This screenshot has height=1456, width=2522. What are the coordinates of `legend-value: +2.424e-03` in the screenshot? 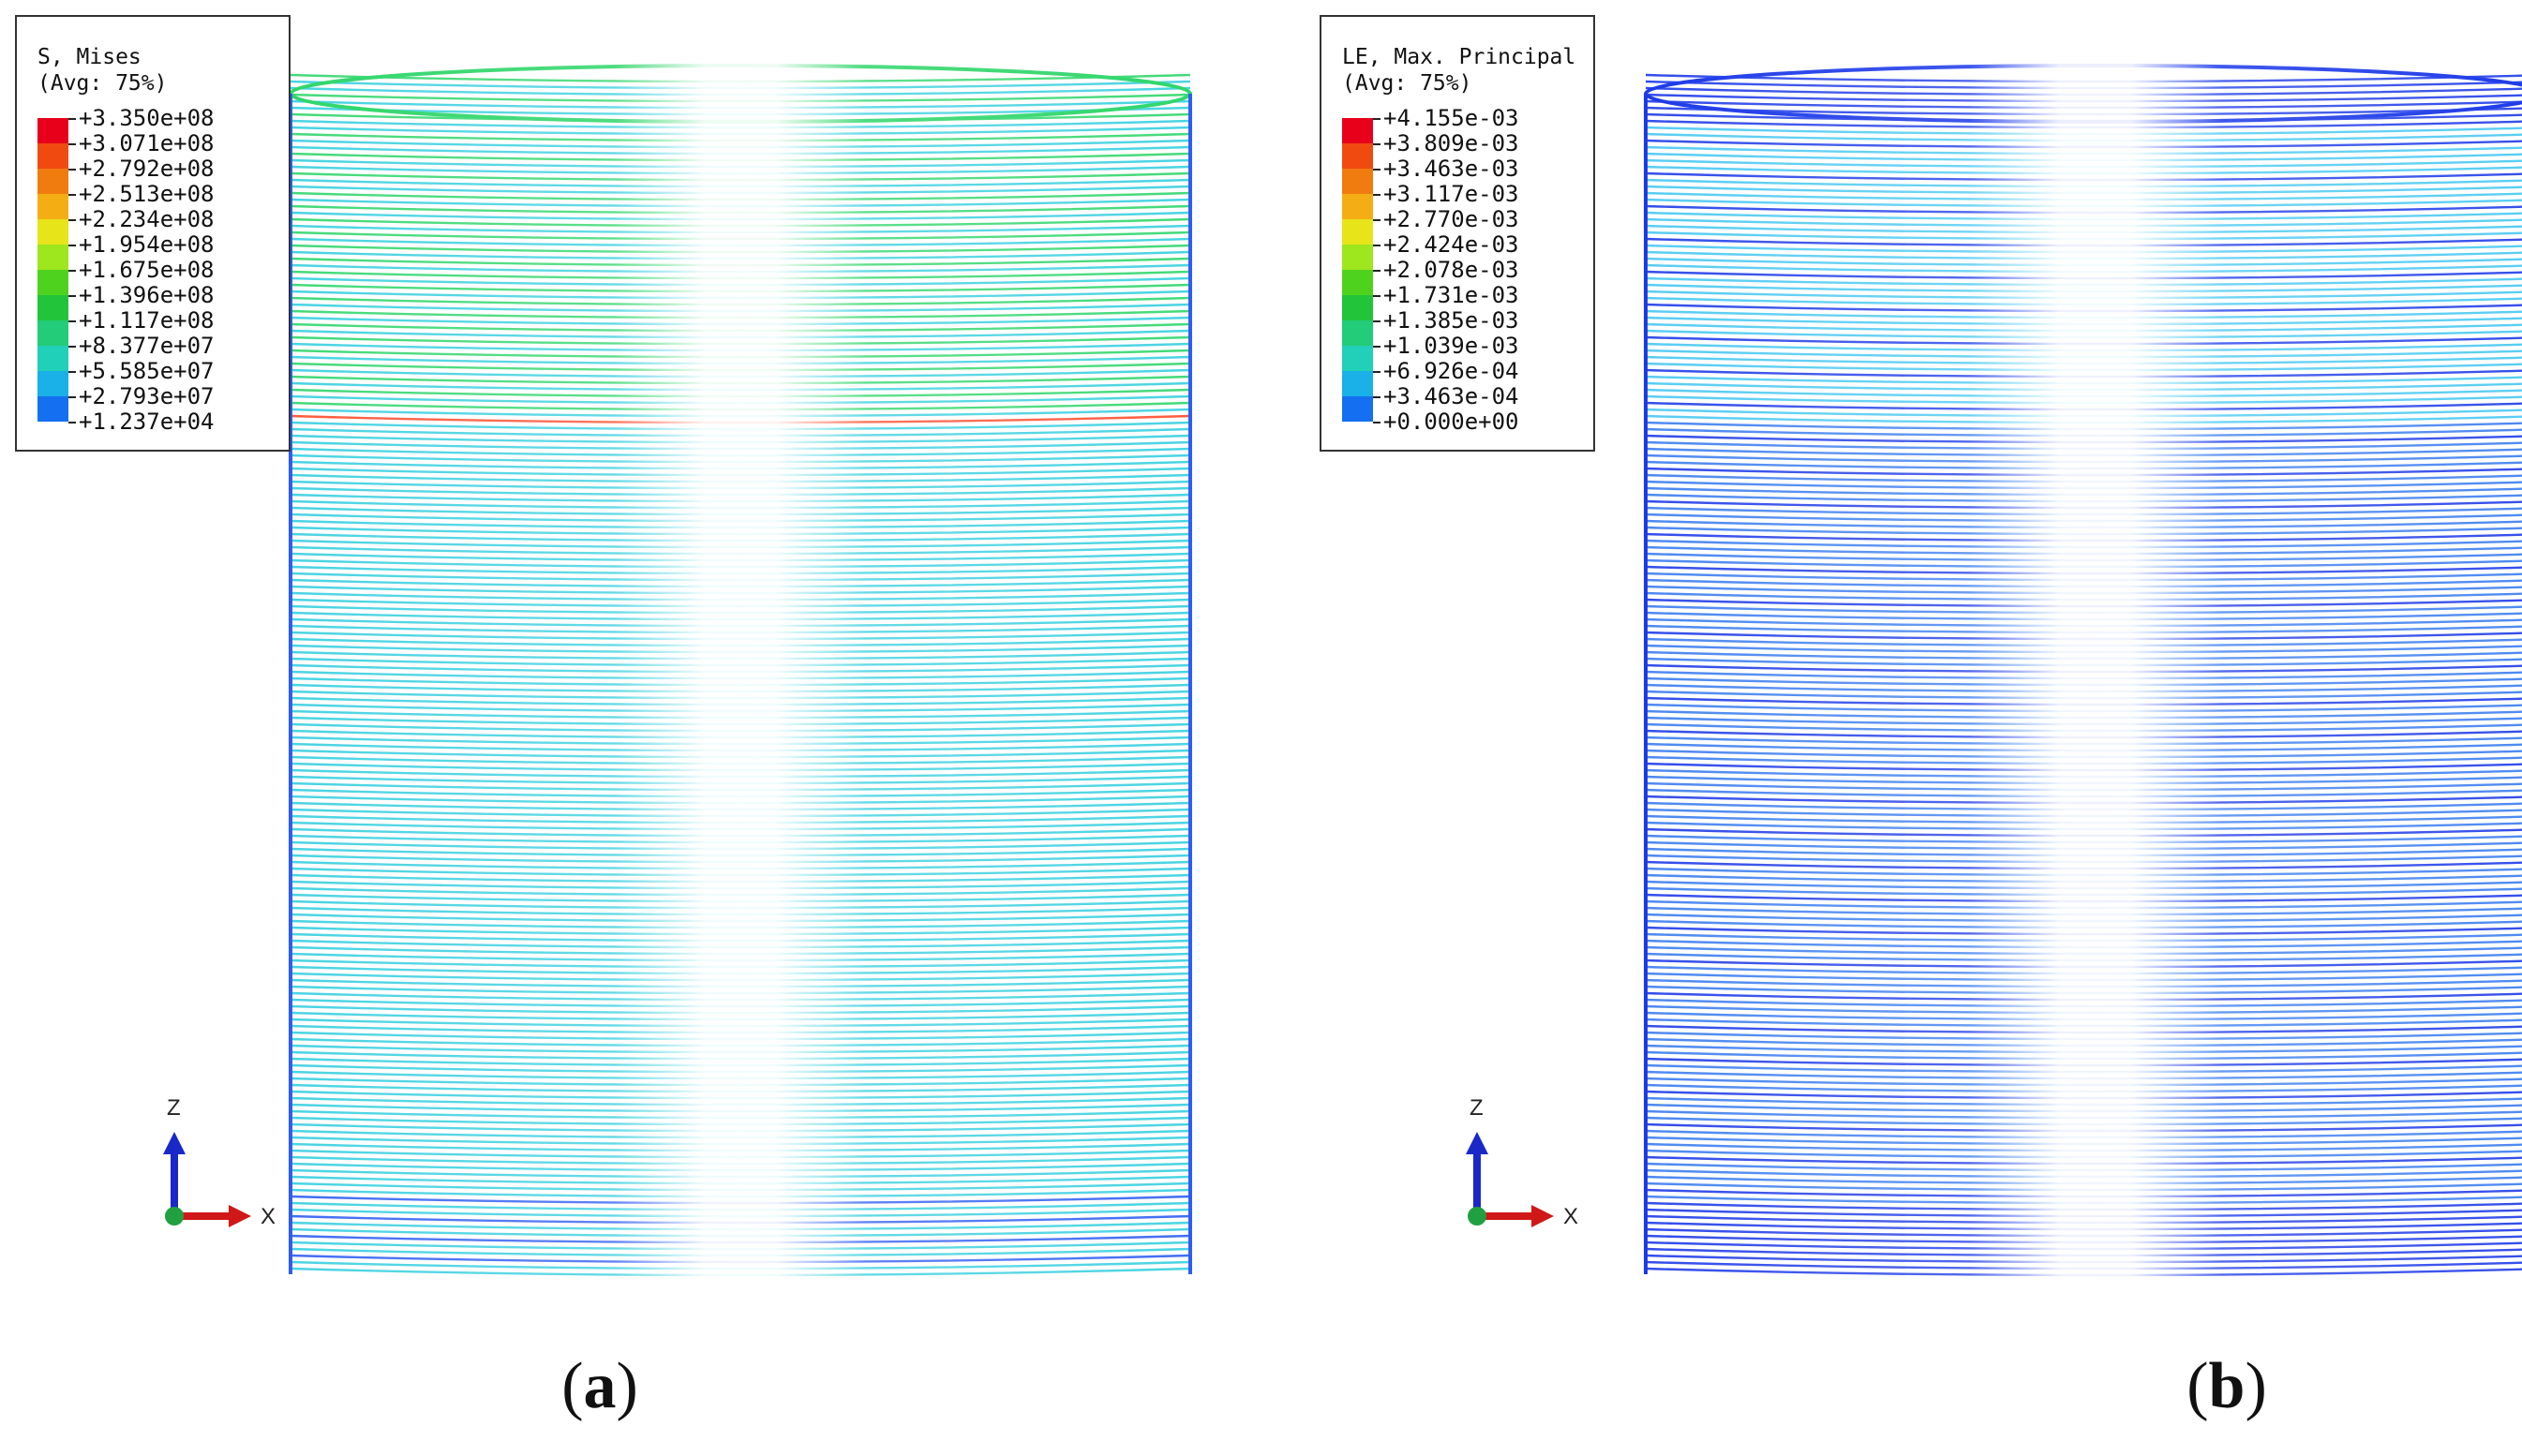 It's located at (1451, 244).